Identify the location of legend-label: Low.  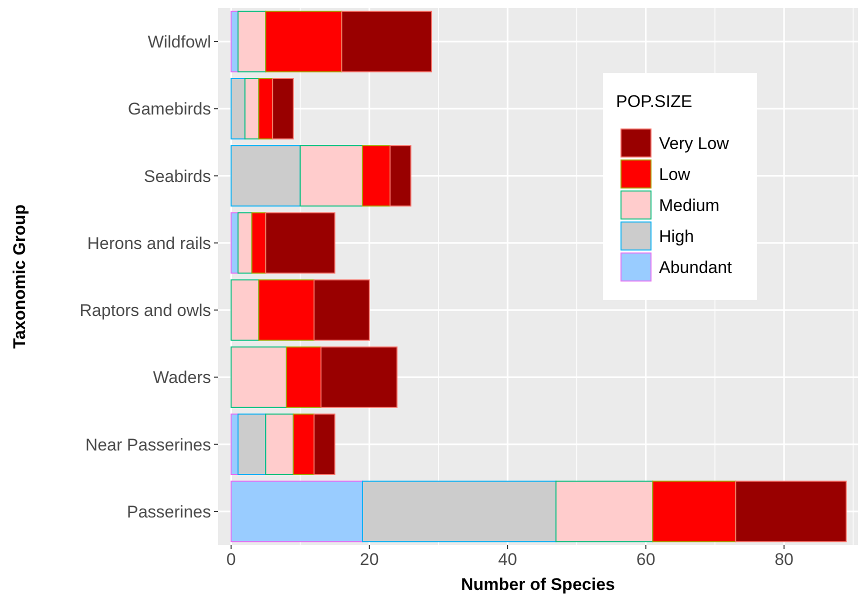
(675, 174).